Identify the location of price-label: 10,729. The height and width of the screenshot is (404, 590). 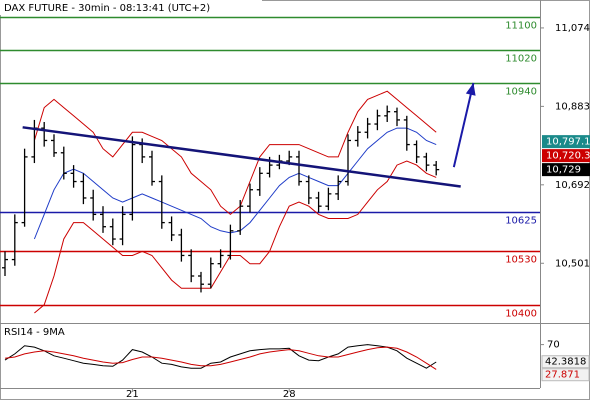
(563, 170).